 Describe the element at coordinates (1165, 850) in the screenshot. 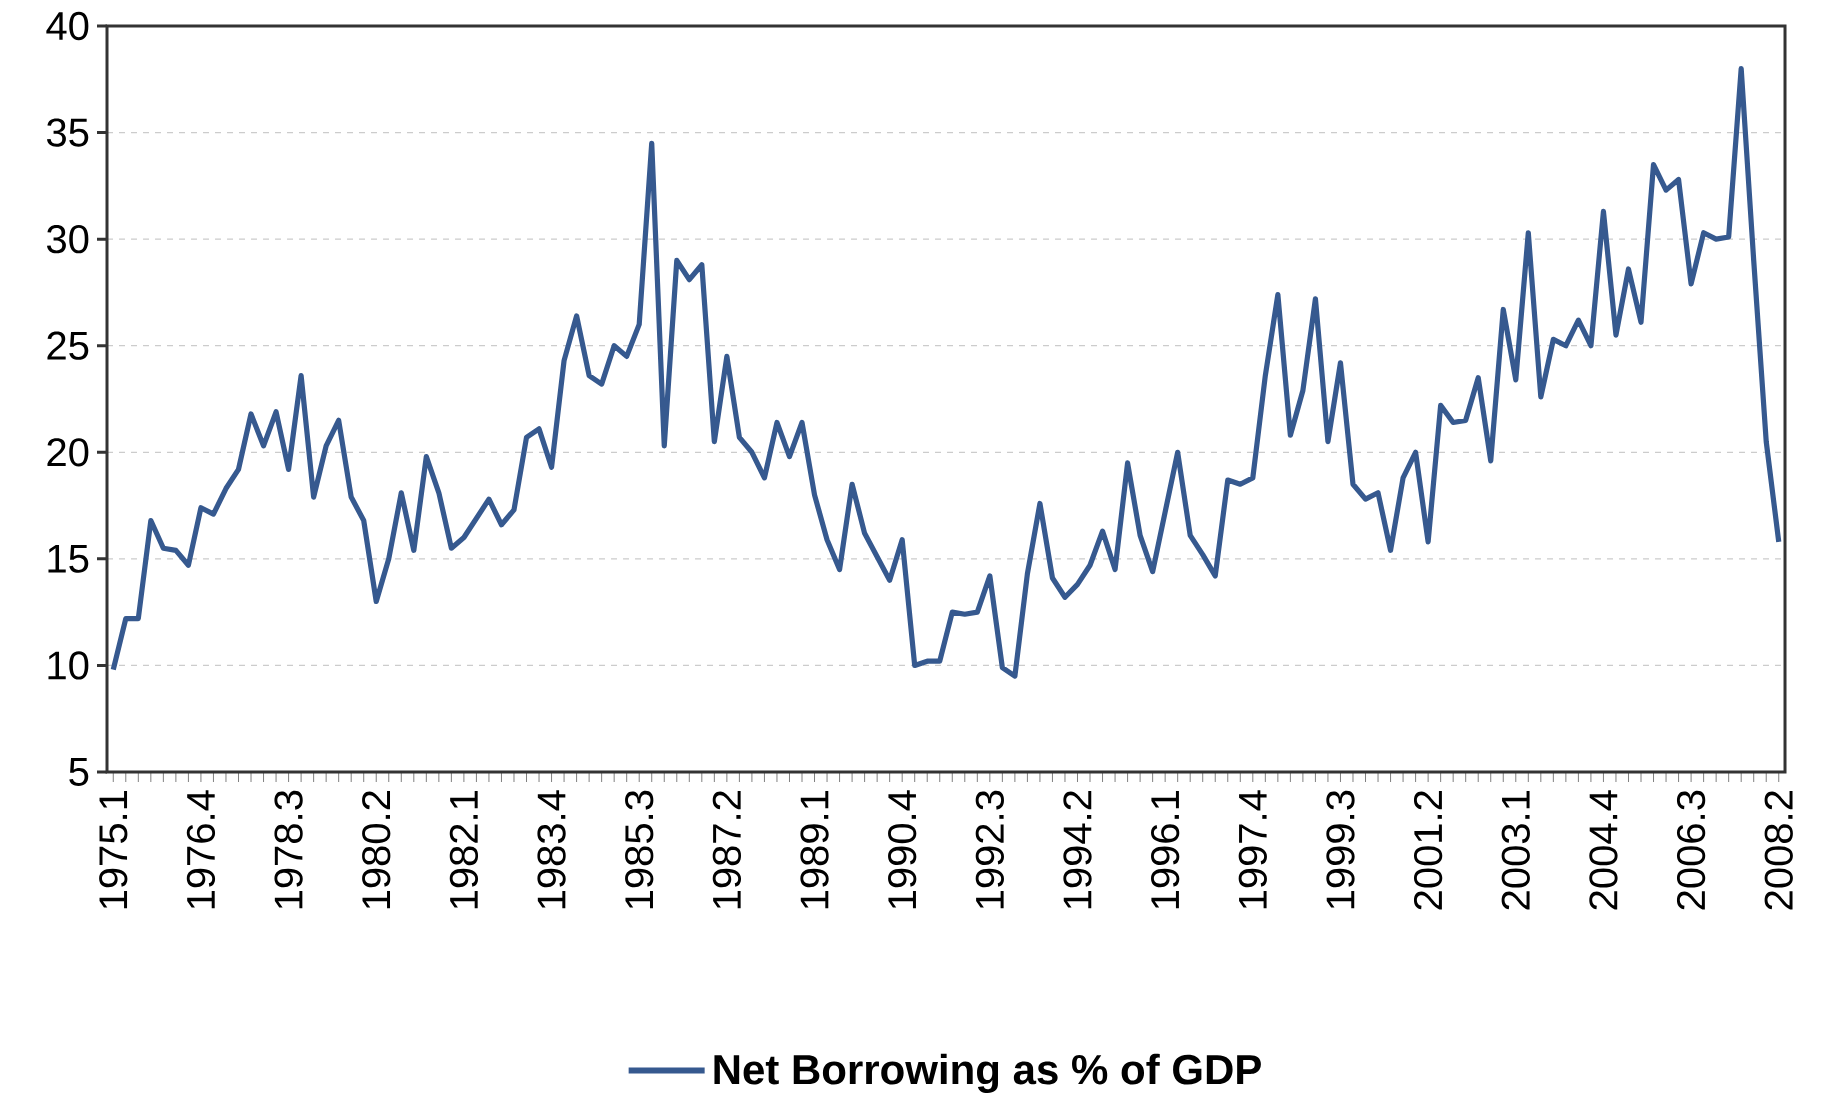

I see `x-tick-label: 1996.1` at that location.